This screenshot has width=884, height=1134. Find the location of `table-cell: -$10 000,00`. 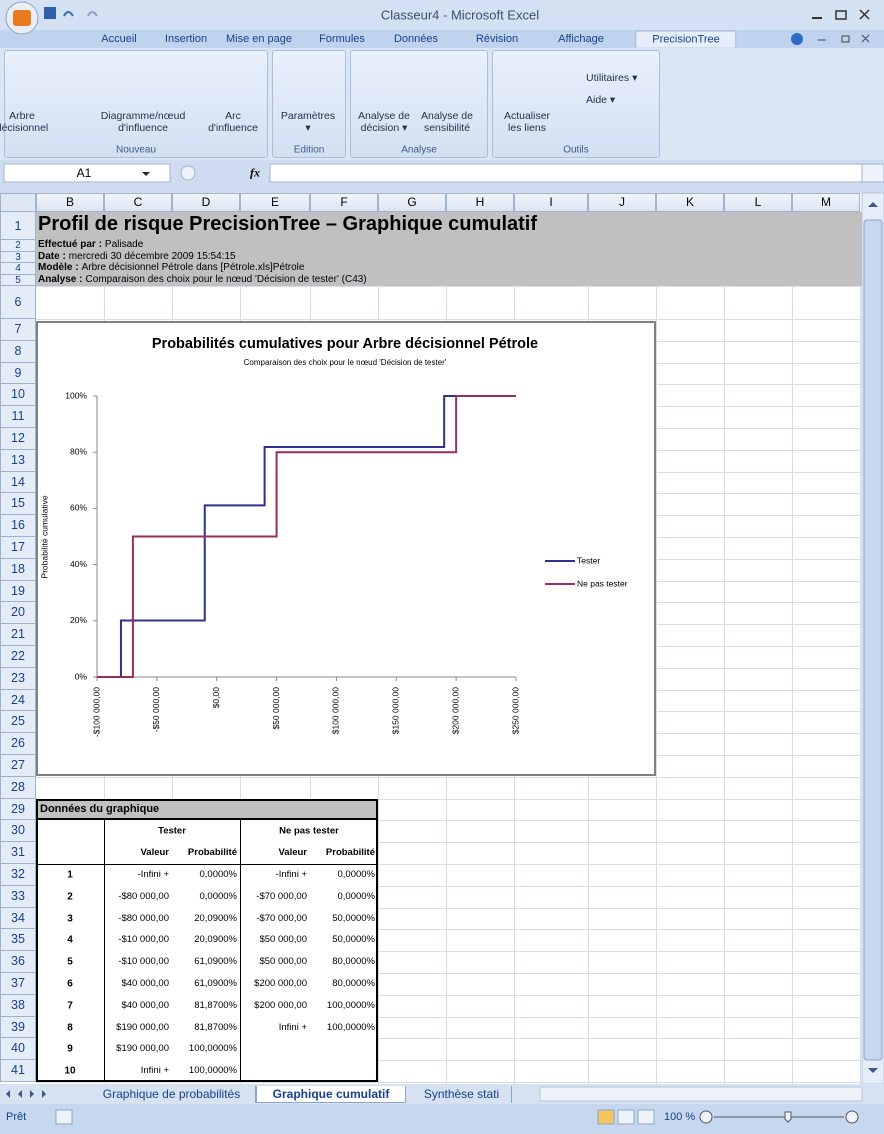

table-cell: -$10 000,00 is located at coordinates (143, 962).